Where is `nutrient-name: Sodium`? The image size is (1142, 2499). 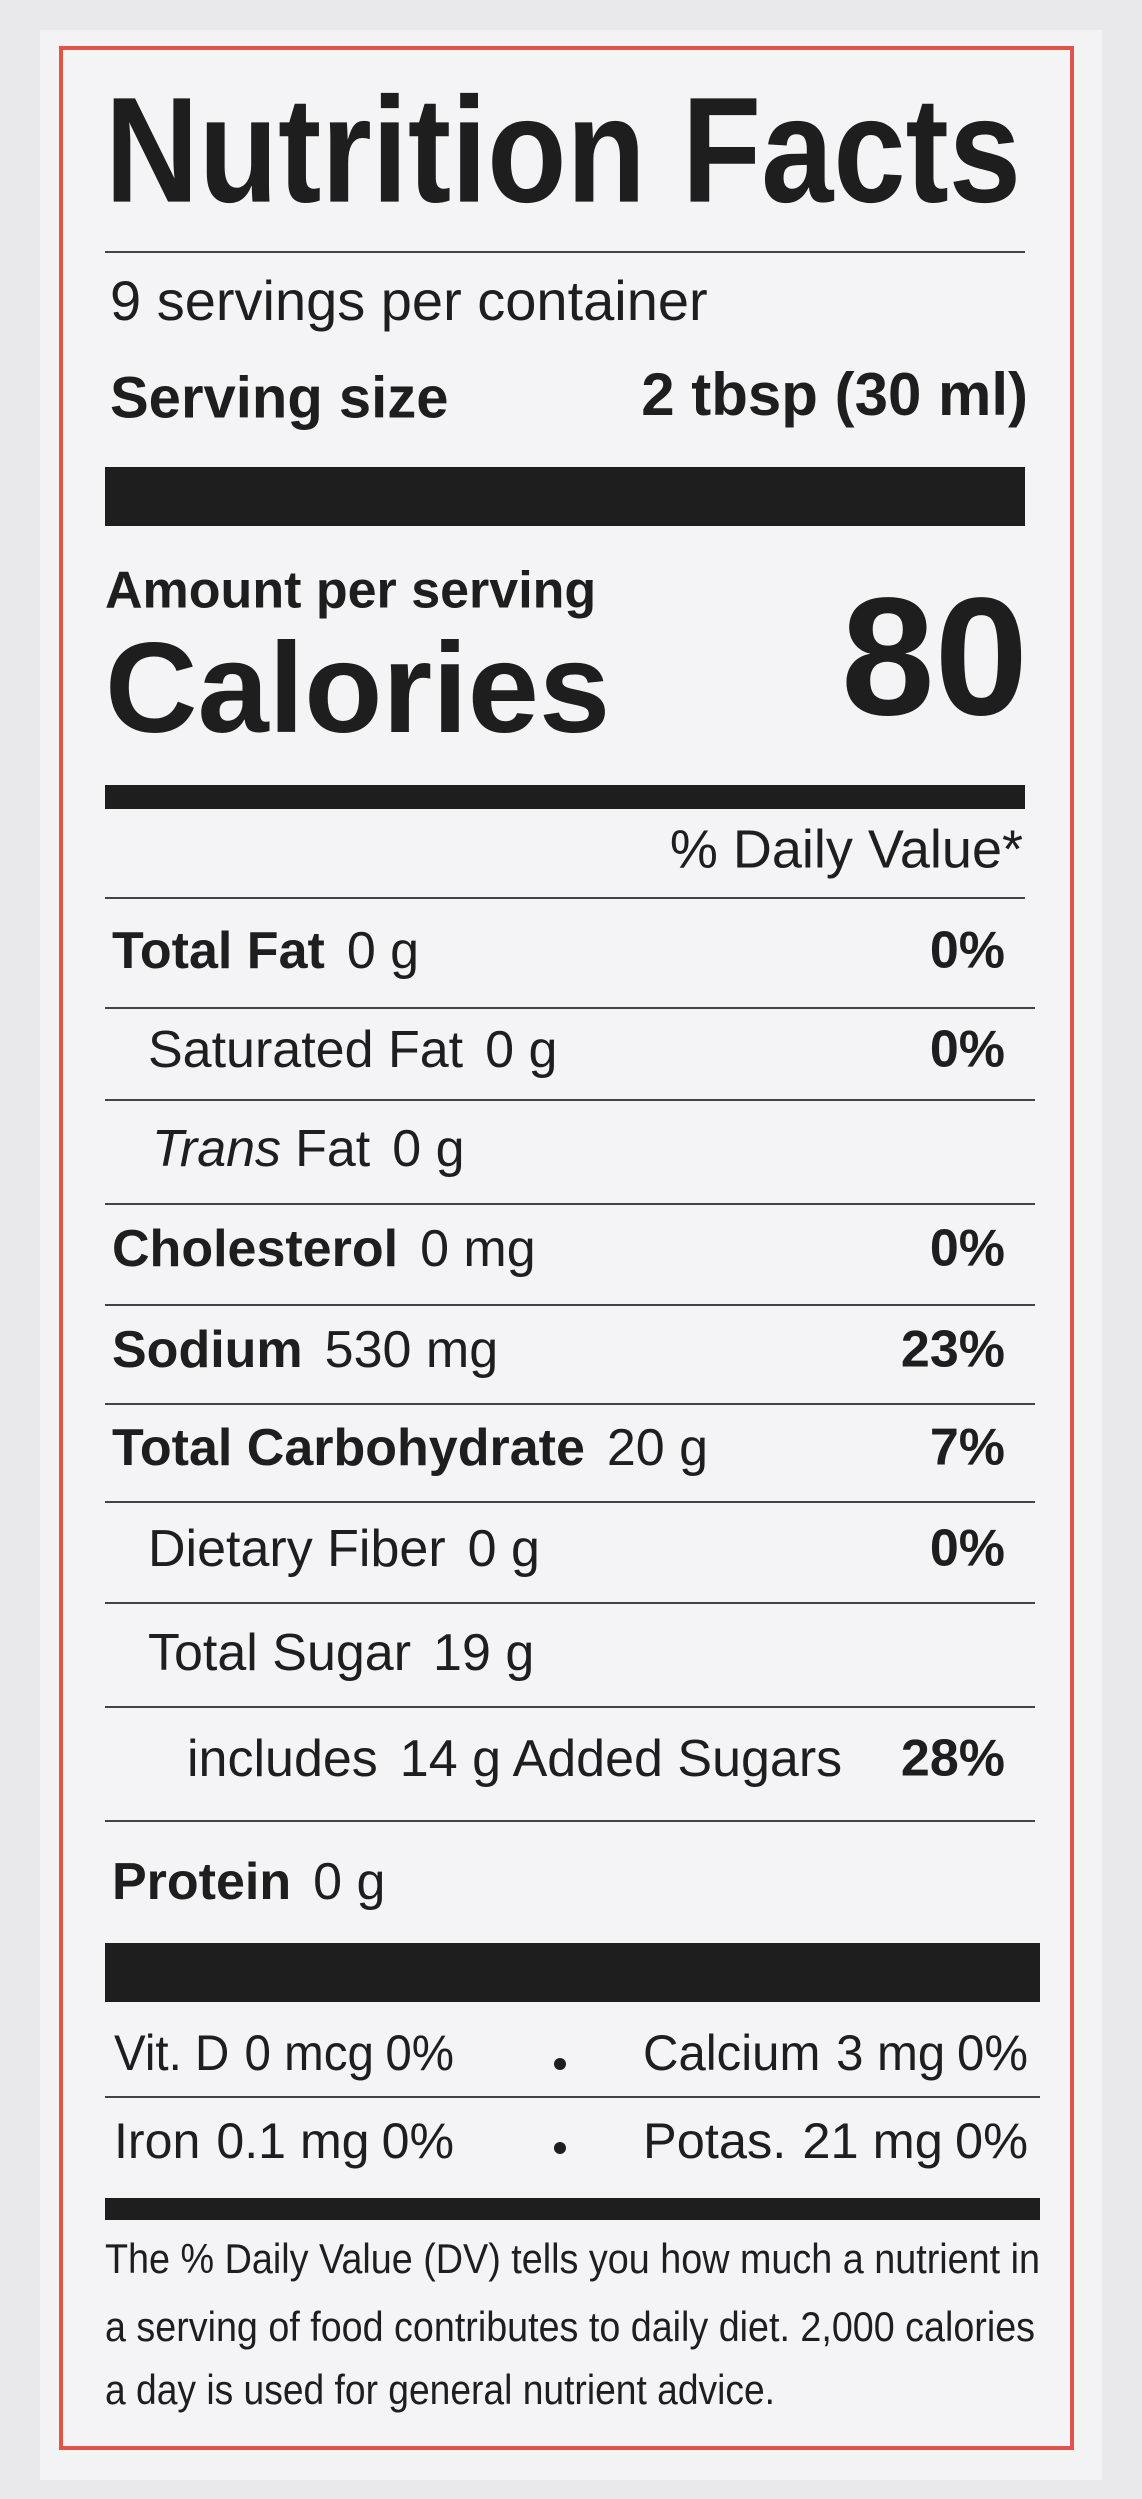 nutrient-name: Sodium is located at coordinates (207, 1350).